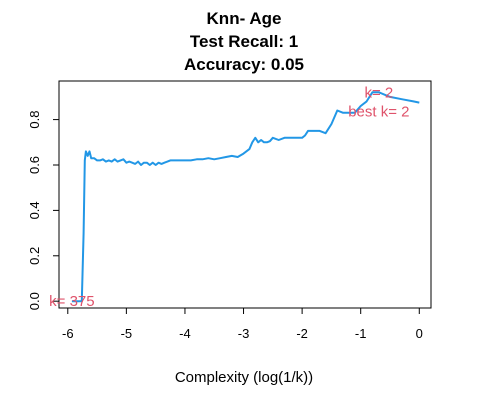 Image resolution: width=489 pixels, height=405 pixels. I want to click on x-tick-label: -4, so click(185, 333).